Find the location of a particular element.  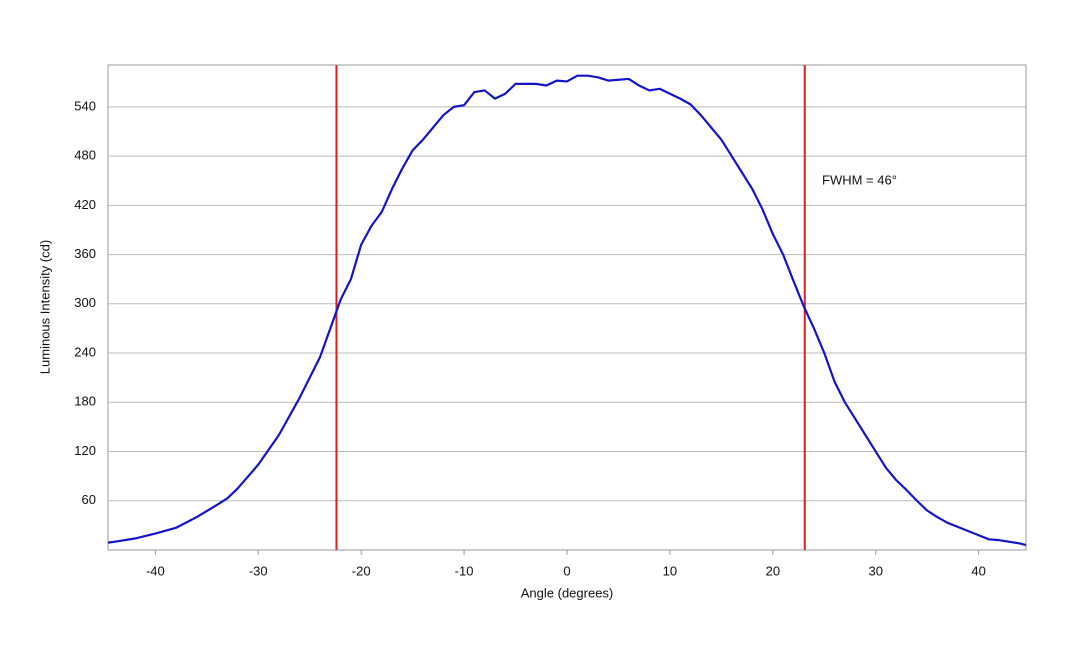

y-tick-label: 480 is located at coordinates (85, 155).